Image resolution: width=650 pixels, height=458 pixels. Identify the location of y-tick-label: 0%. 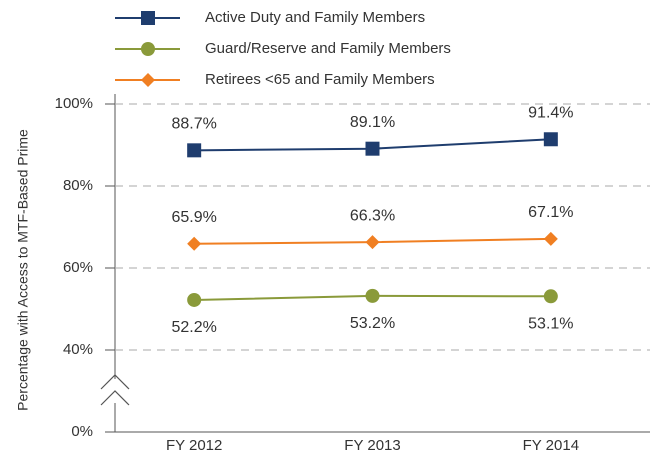
(82, 431).